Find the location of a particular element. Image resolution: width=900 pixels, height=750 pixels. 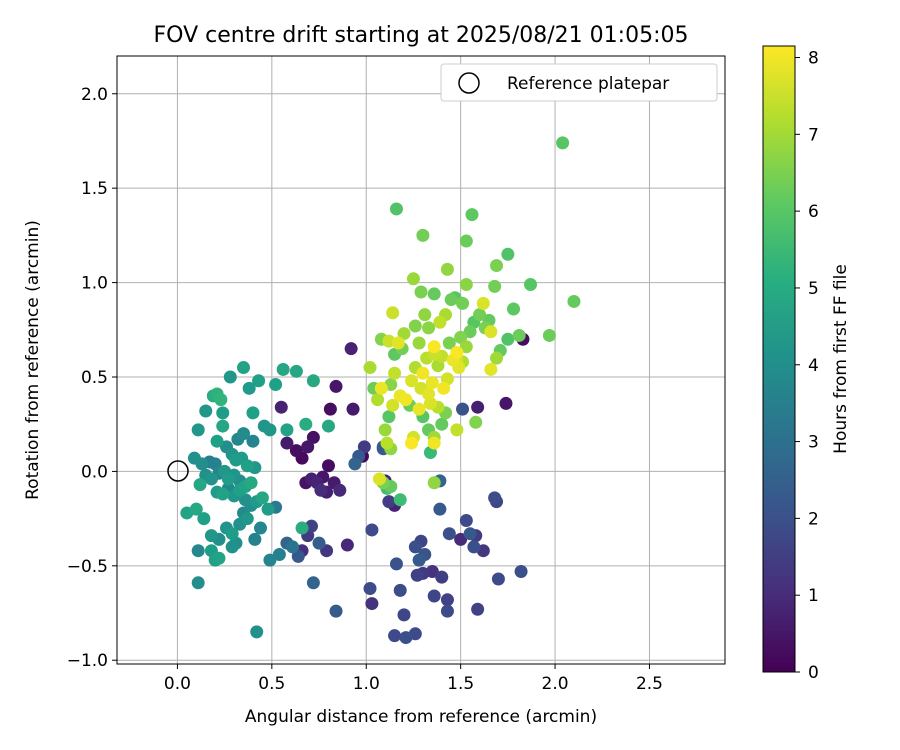

y-tick-label: −0.5 is located at coordinates (87, 567).